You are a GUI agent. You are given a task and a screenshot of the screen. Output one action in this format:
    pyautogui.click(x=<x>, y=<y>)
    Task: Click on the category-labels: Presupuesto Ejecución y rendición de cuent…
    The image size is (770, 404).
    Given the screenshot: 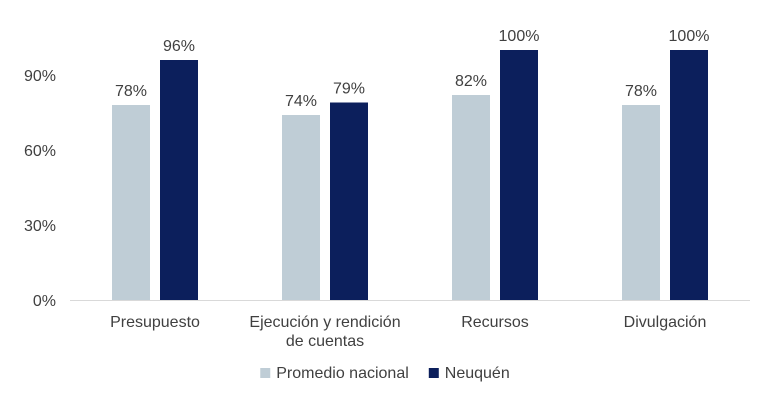 What is the action you would take?
    pyautogui.click(x=408, y=332)
    